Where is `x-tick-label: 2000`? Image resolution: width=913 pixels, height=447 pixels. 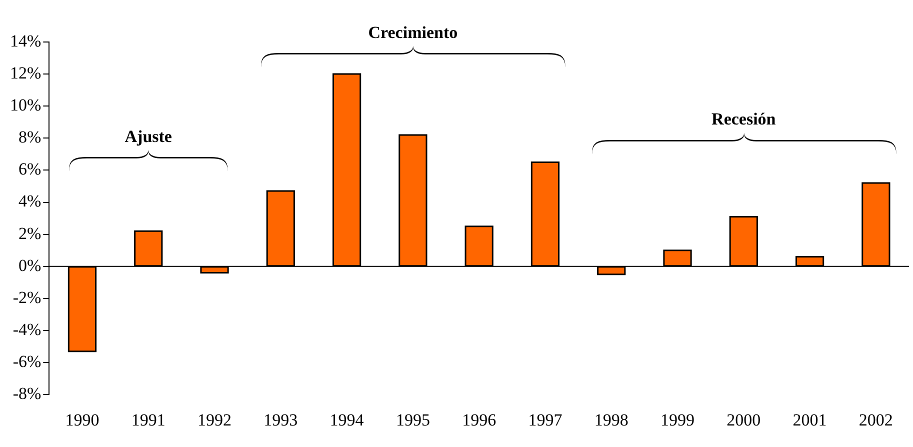 x-tick-label: 2000 is located at coordinates (743, 420).